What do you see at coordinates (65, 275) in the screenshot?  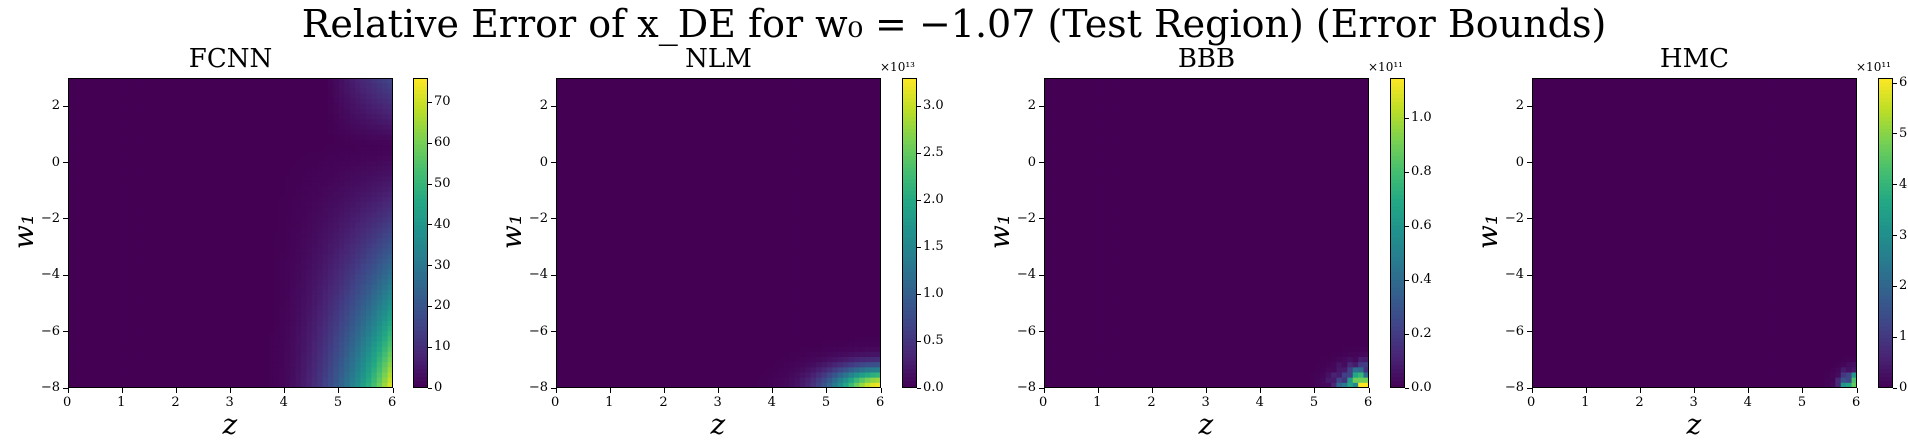 I see `y-tick-mark` at bounding box center [65, 275].